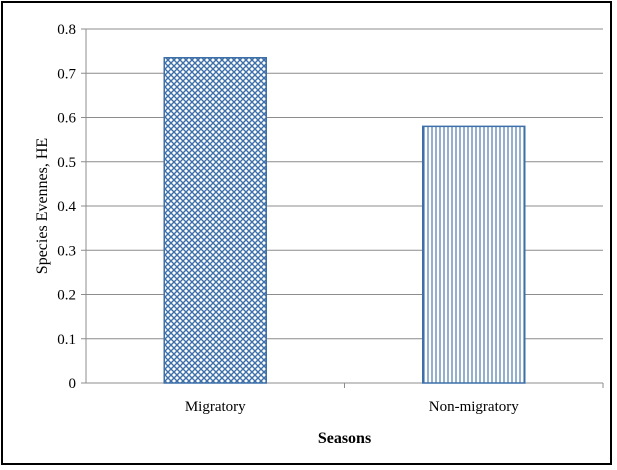 Image resolution: width=617 pixels, height=470 pixels. I want to click on y-tick-label: 0.3, so click(66, 251).